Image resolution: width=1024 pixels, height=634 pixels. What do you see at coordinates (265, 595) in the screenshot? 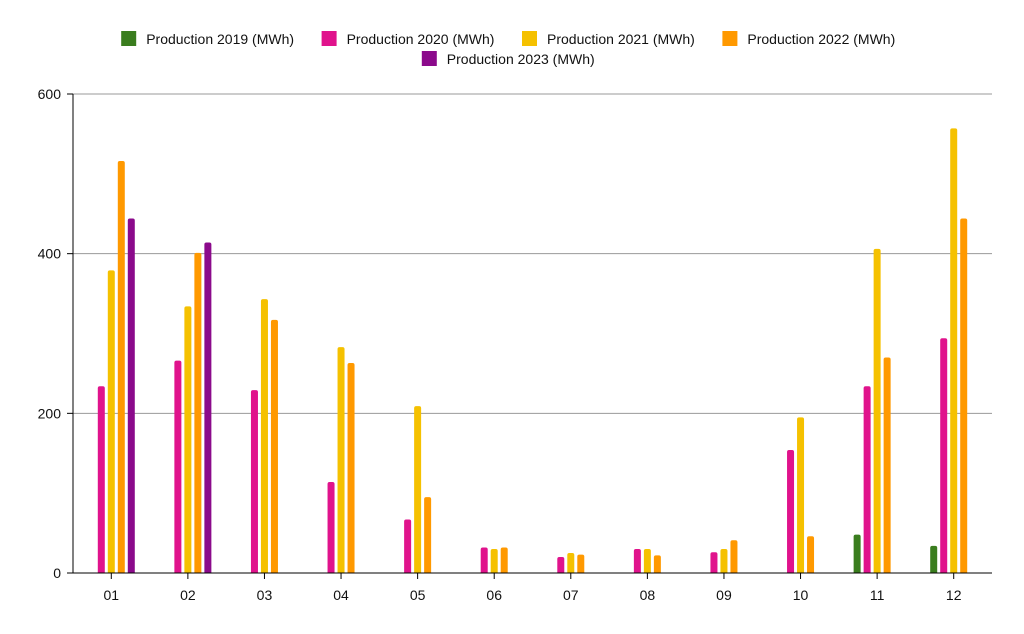
I see `x-tick-label-03: 03` at bounding box center [265, 595].